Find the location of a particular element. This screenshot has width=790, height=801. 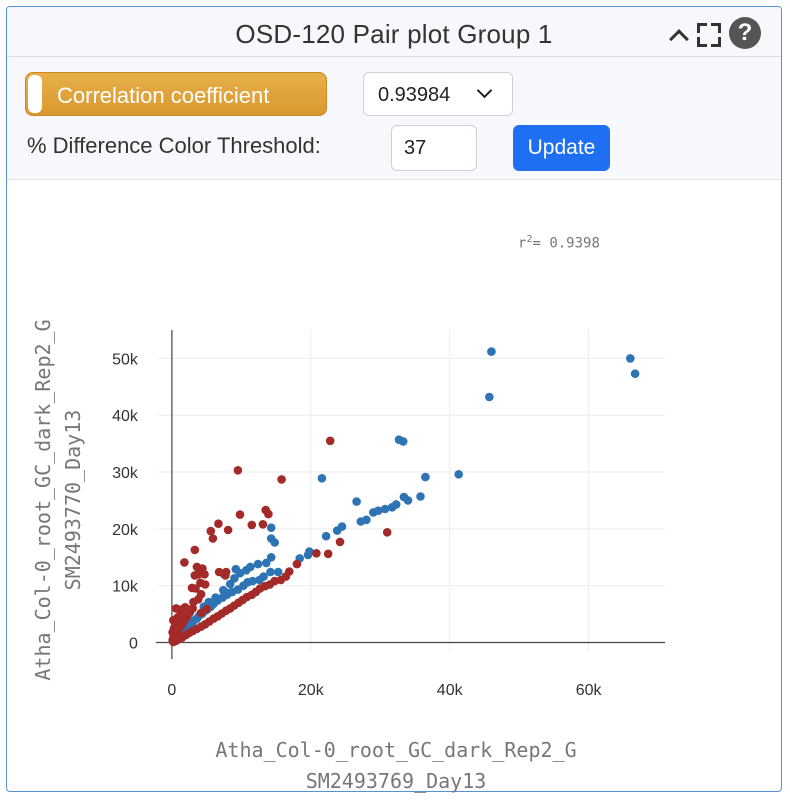

r2-prefix: r is located at coordinates (522, 243).